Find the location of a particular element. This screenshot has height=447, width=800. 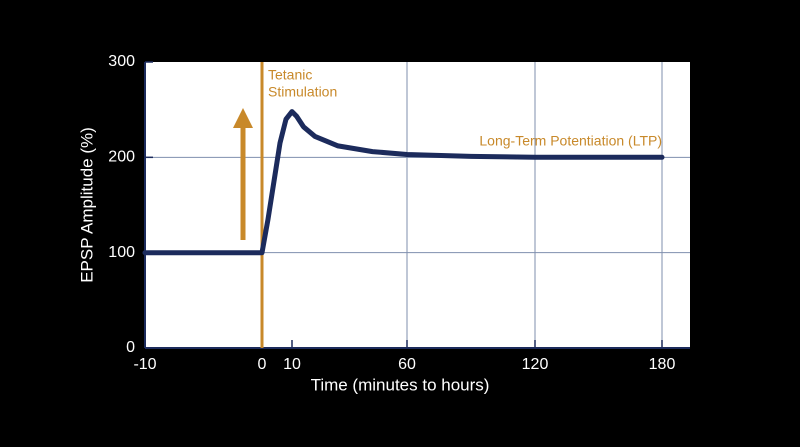

x-axis-label: Time (minutes to hours) is located at coordinates (400, 384).